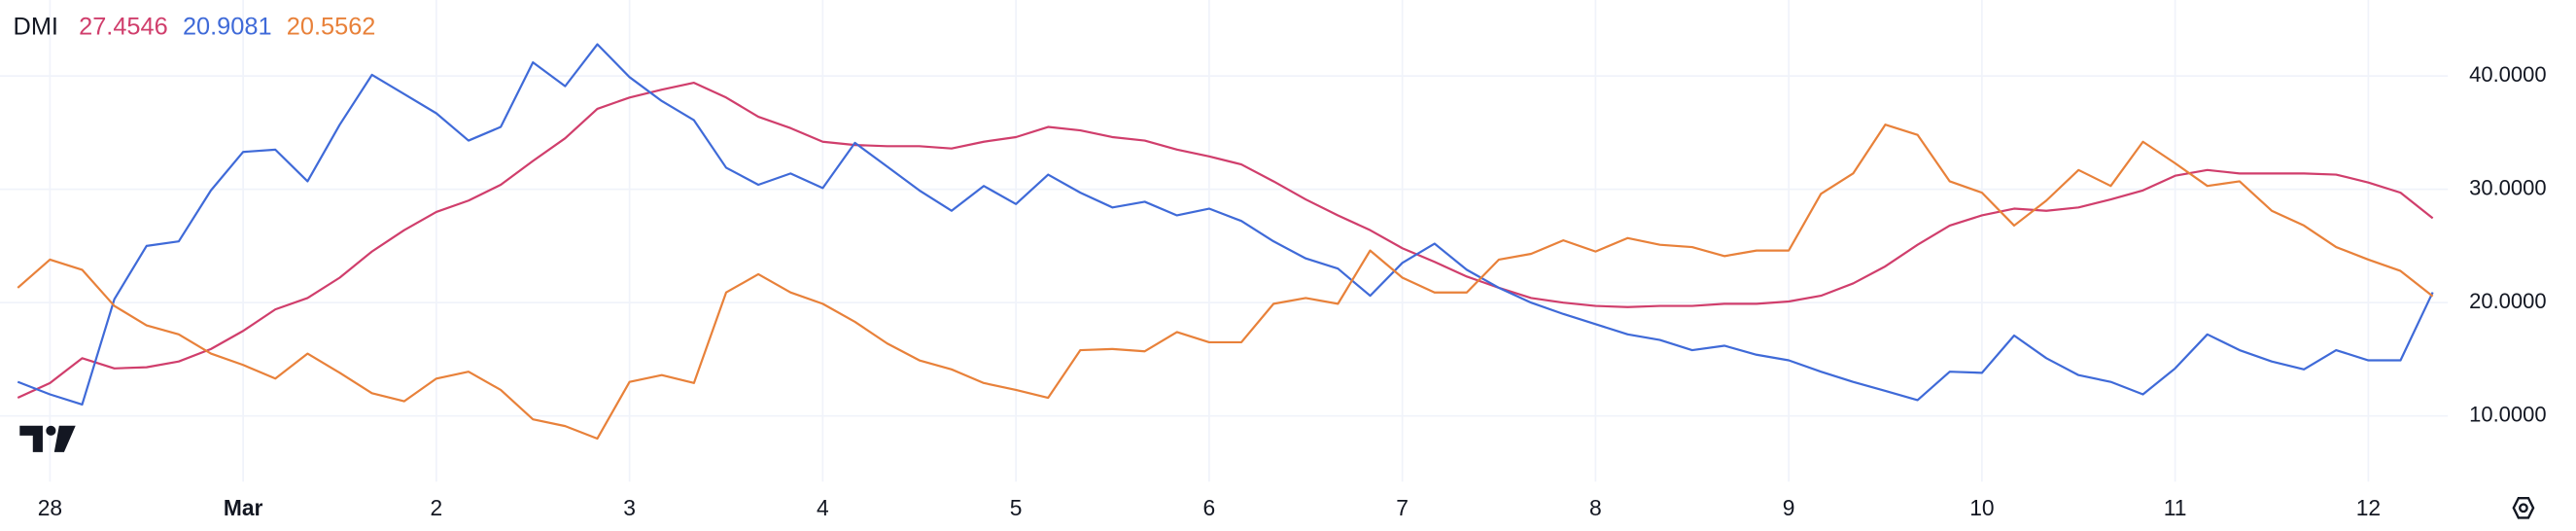 Image resolution: width=2576 pixels, height=531 pixels. What do you see at coordinates (1402, 508) in the screenshot?
I see `x-tick-label: 7` at bounding box center [1402, 508].